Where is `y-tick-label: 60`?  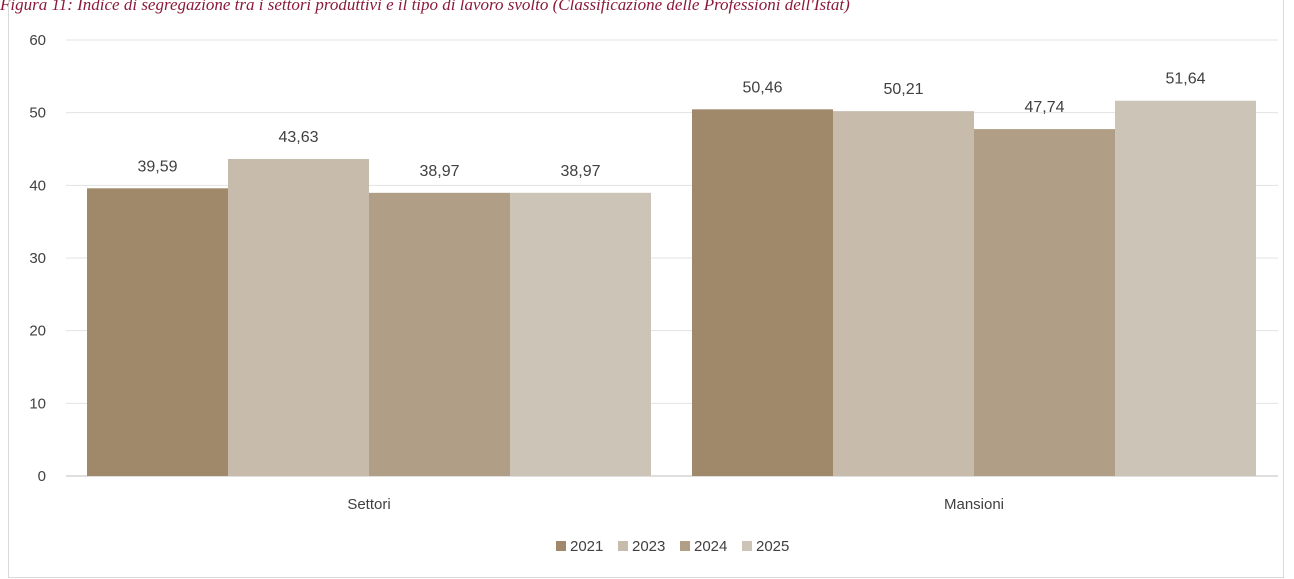 y-tick-label: 60 is located at coordinates (37, 40).